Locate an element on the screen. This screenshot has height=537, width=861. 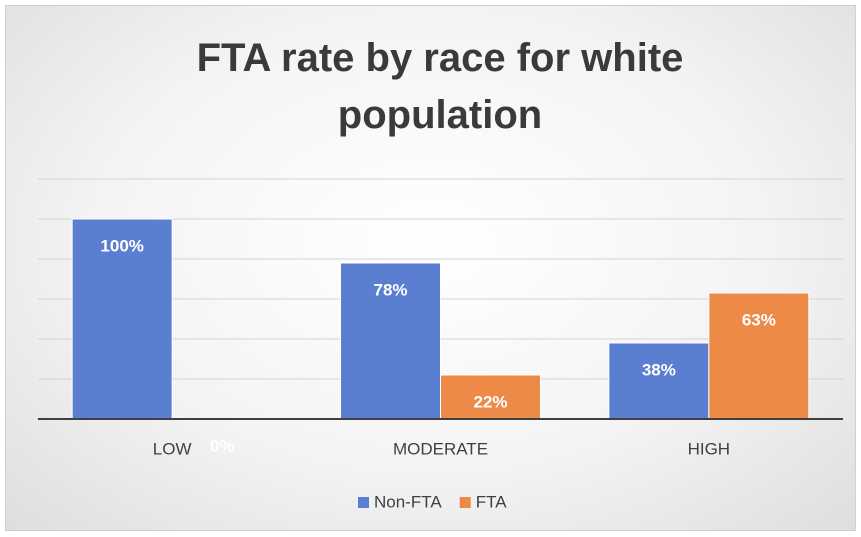
x-tick-label: LOW is located at coordinates (172, 448).